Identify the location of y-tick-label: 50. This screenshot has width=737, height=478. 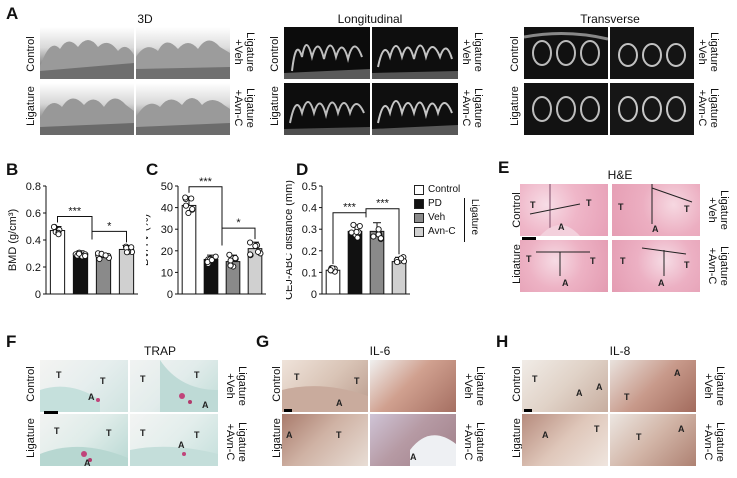
(167, 187).